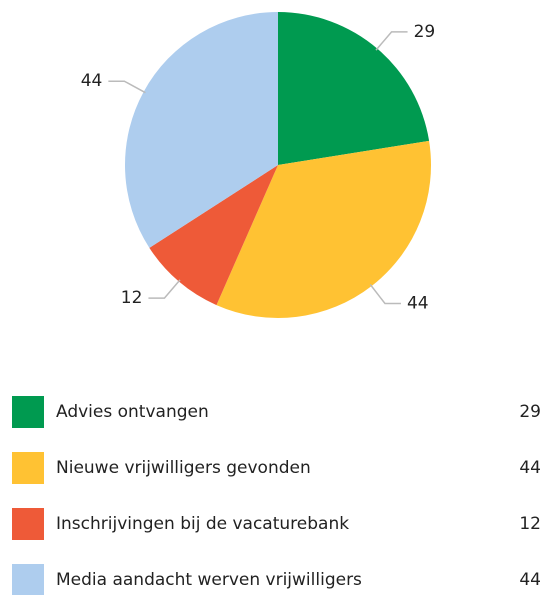 The image size is (545, 599). I want to click on slice-label: 29, so click(425, 32).